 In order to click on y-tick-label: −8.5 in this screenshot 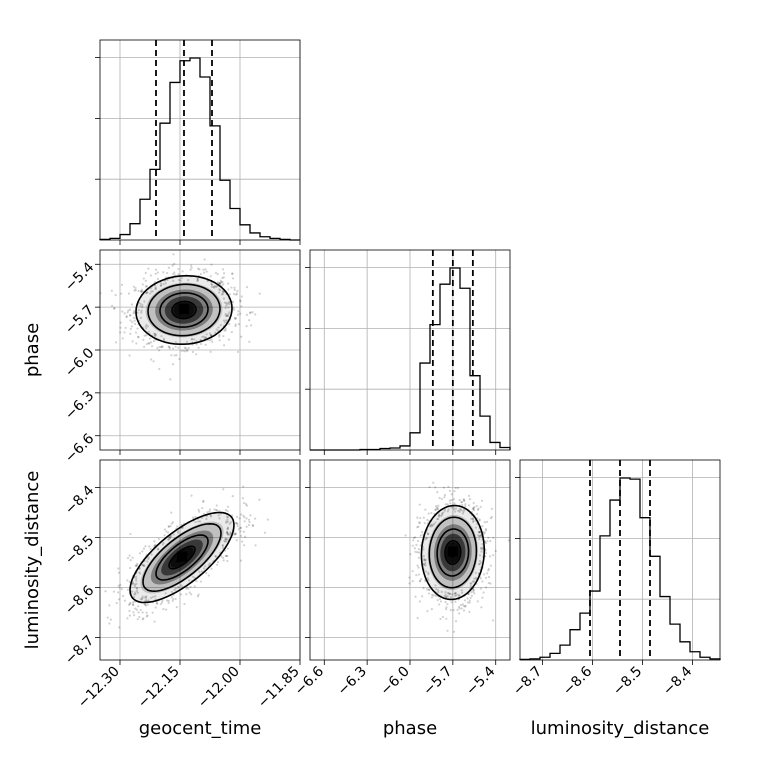, I will do `click(79, 550)`.